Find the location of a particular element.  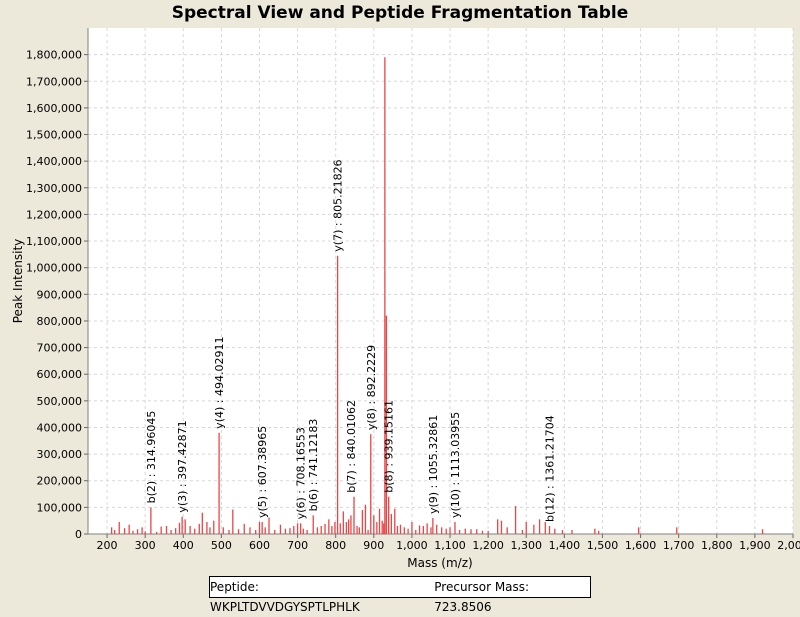

y-tick-label: 1,500,000 is located at coordinates (54, 135).